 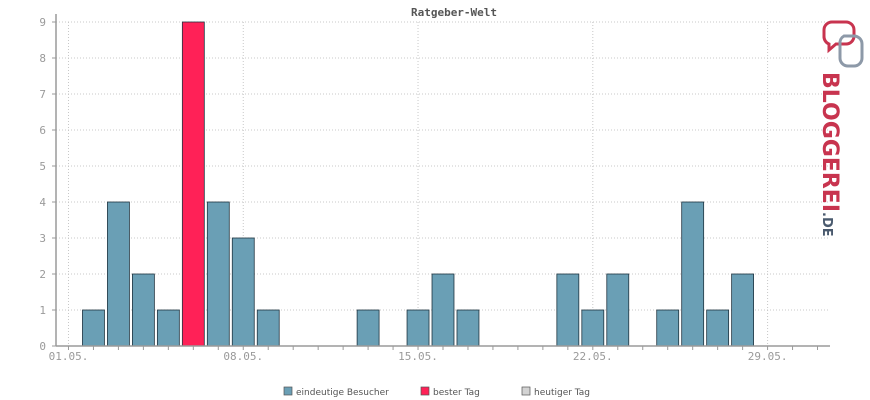 What do you see at coordinates (243, 356) in the screenshot?
I see `x-tick-label: 08.05.` at bounding box center [243, 356].